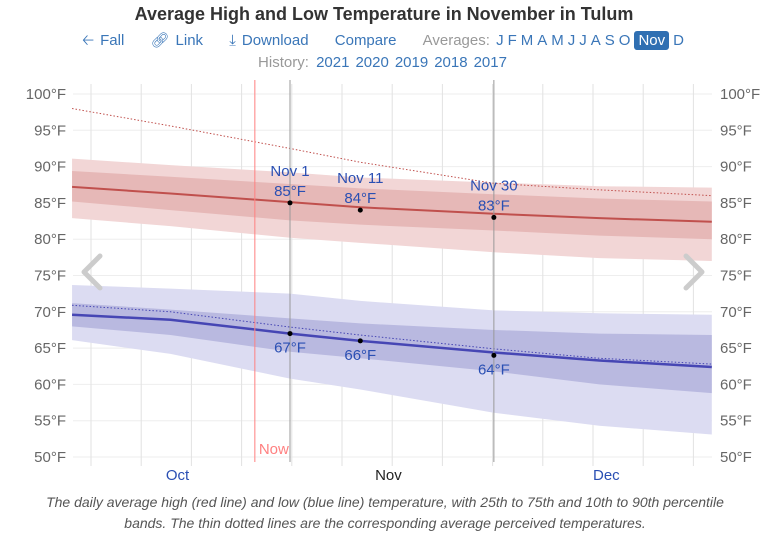  I want to click on link-label: Link, so click(189, 40).